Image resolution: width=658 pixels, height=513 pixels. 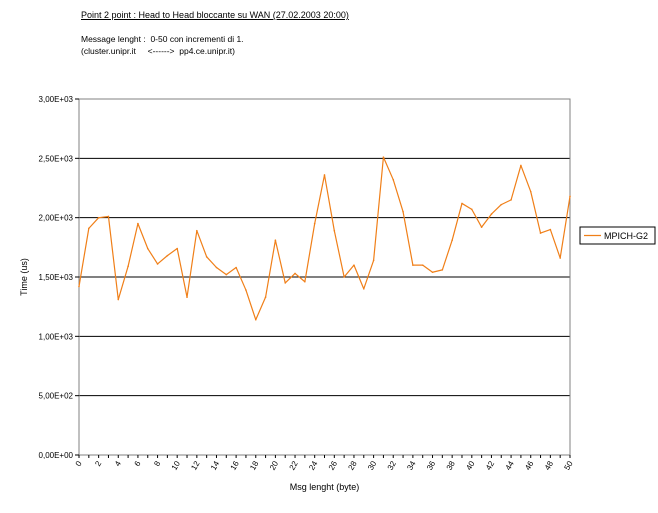 What do you see at coordinates (510, 465) in the screenshot?
I see `x-tick-label-22: 44` at bounding box center [510, 465].